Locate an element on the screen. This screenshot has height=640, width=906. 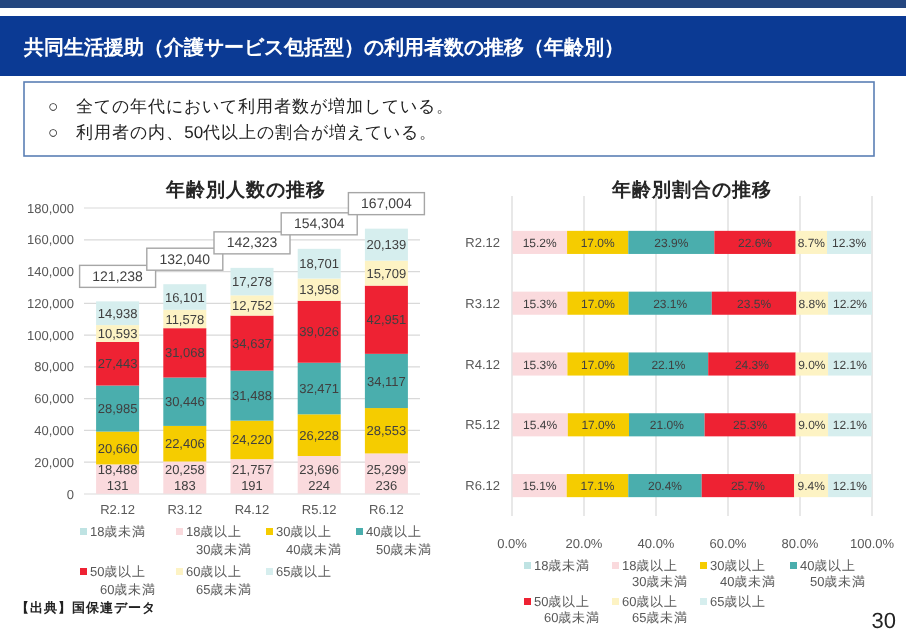
chart-title: 年齢別割合の推移 is located at coordinates (691, 190).